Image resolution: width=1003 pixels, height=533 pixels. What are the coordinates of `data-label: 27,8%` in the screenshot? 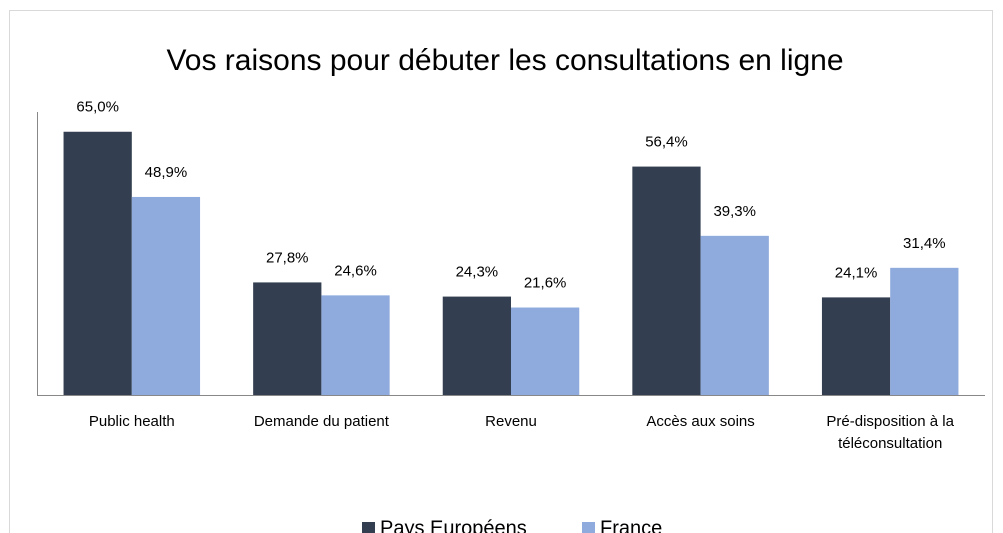 It's located at (287, 257).